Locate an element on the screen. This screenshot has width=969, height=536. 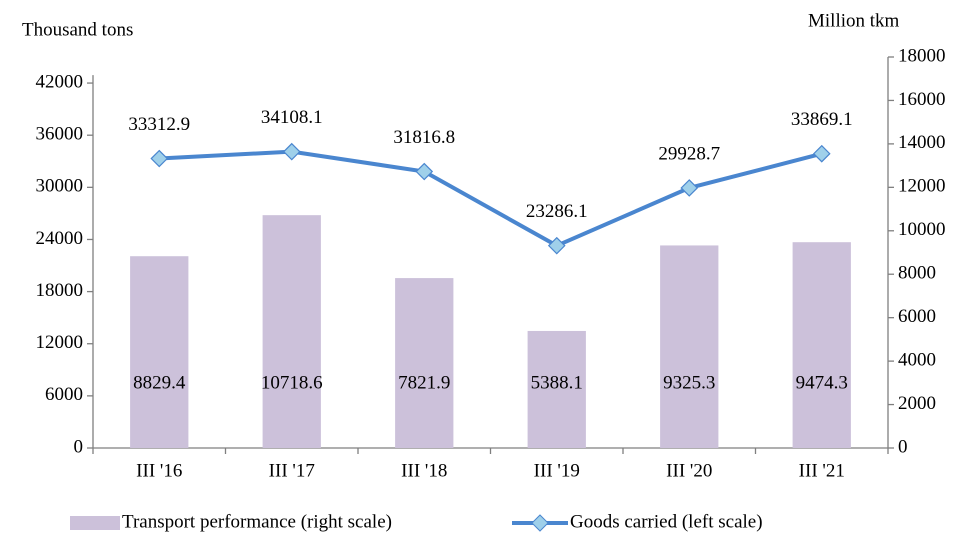
legend-label: Goods carried (left scale) is located at coordinates (666, 521).